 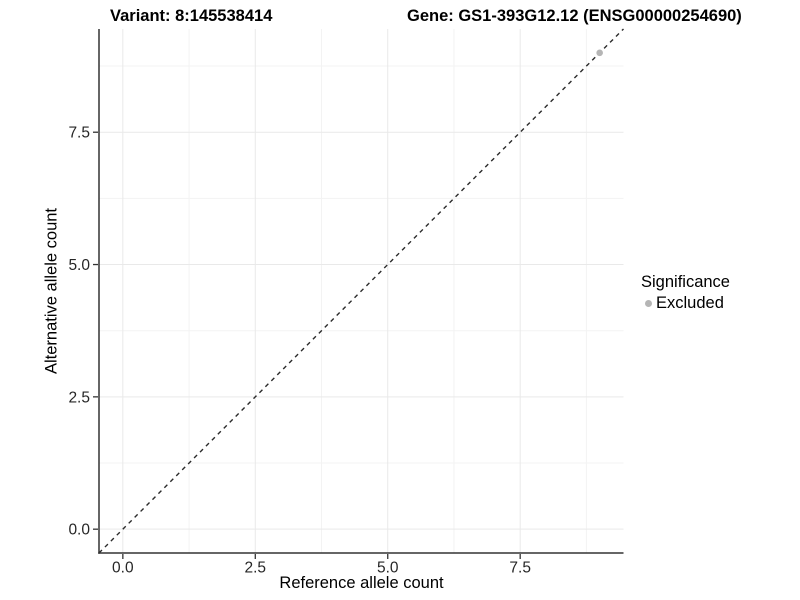 I want to click on excluded-point-icon, so click(x=648, y=303).